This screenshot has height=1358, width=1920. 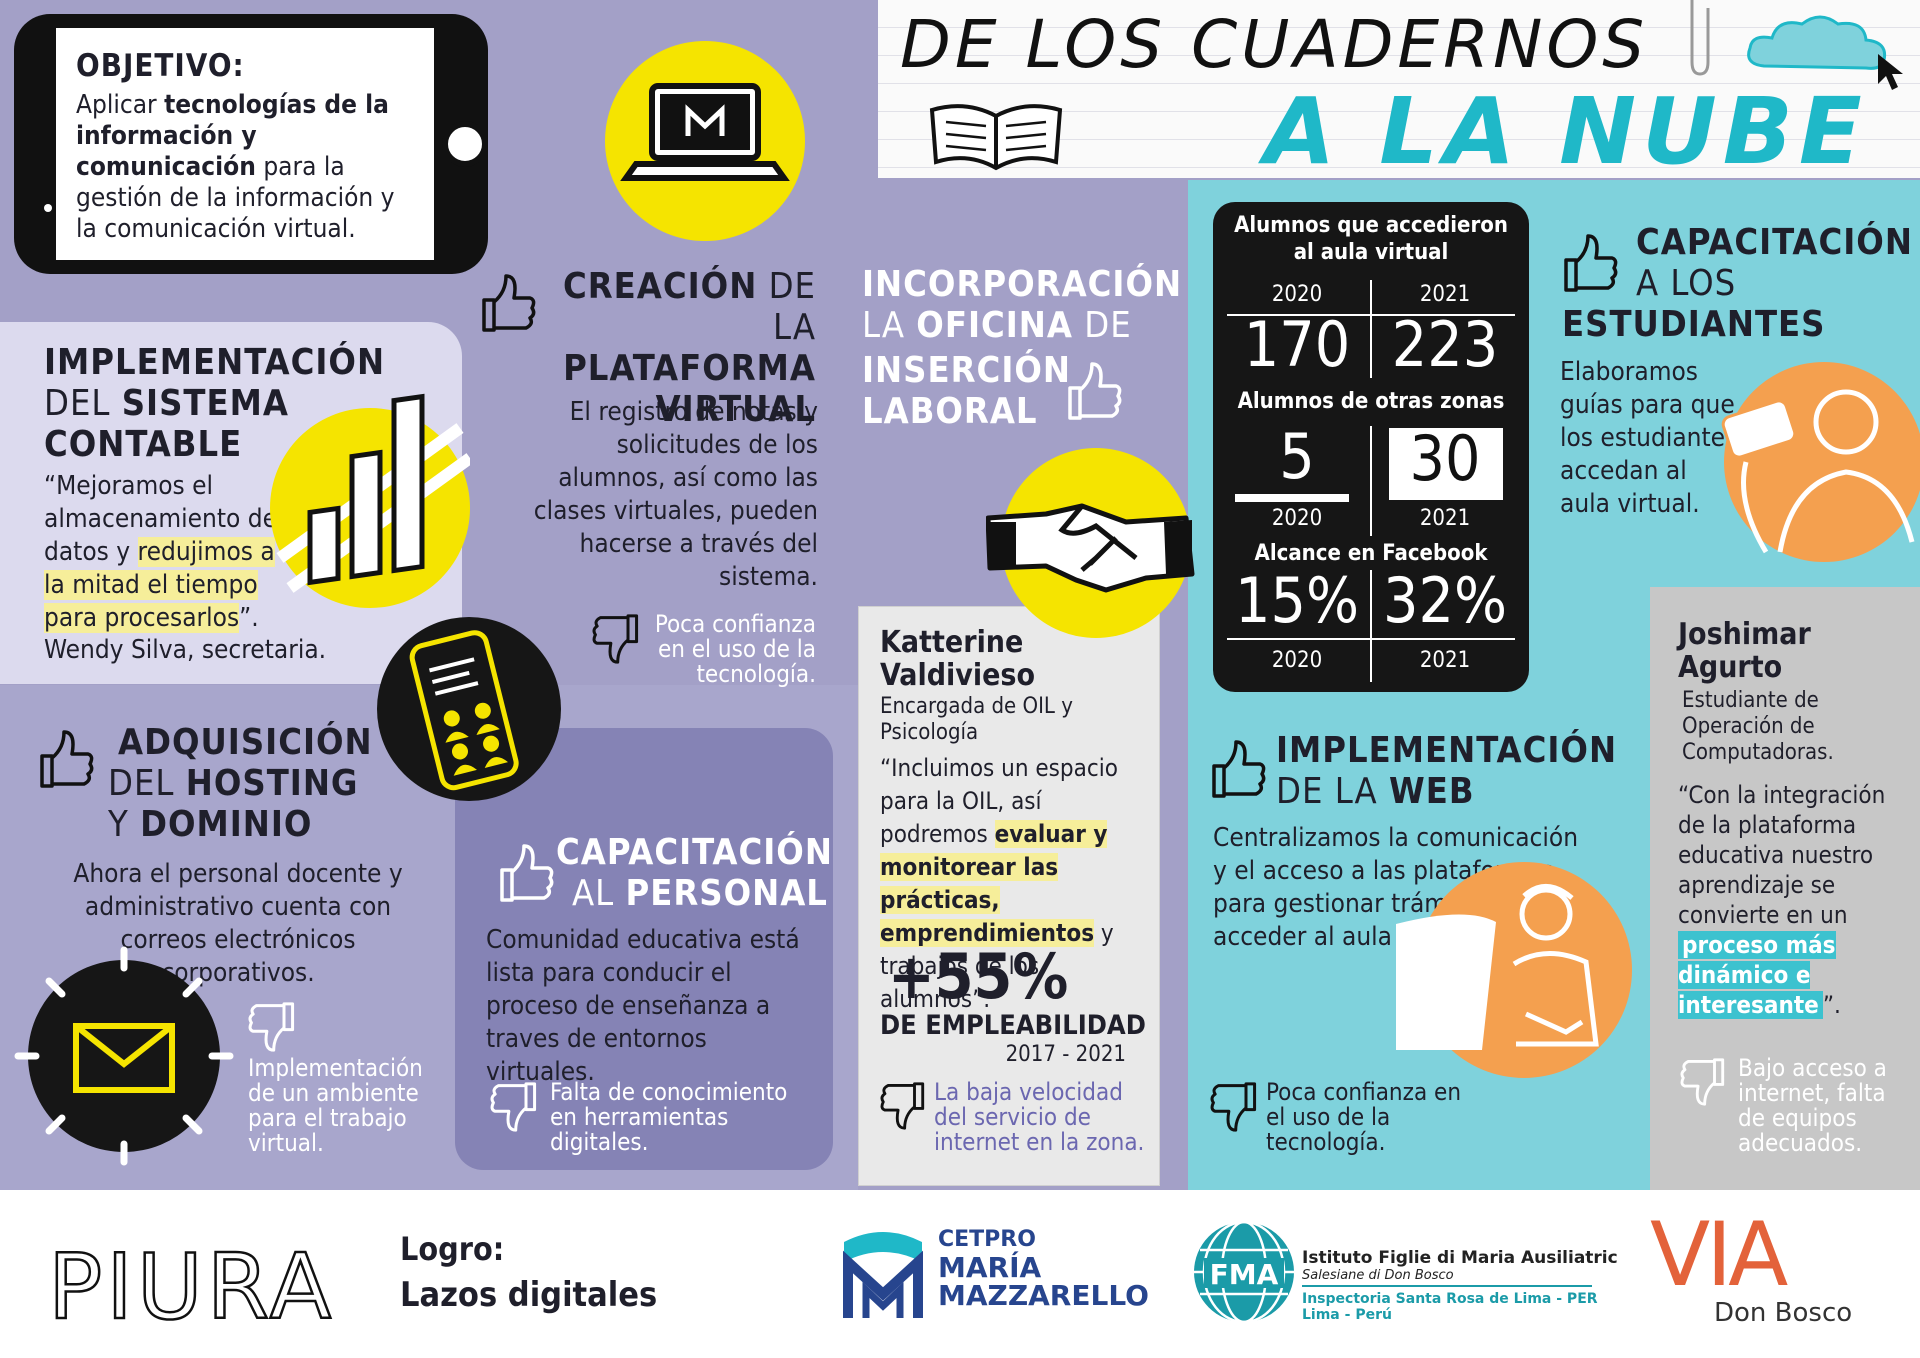 What do you see at coordinates (1013, 1025) in the screenshot?
I see `empleabilidad-label: DE EMPLEABILIDAD` at bounding box center [1013, 1025].